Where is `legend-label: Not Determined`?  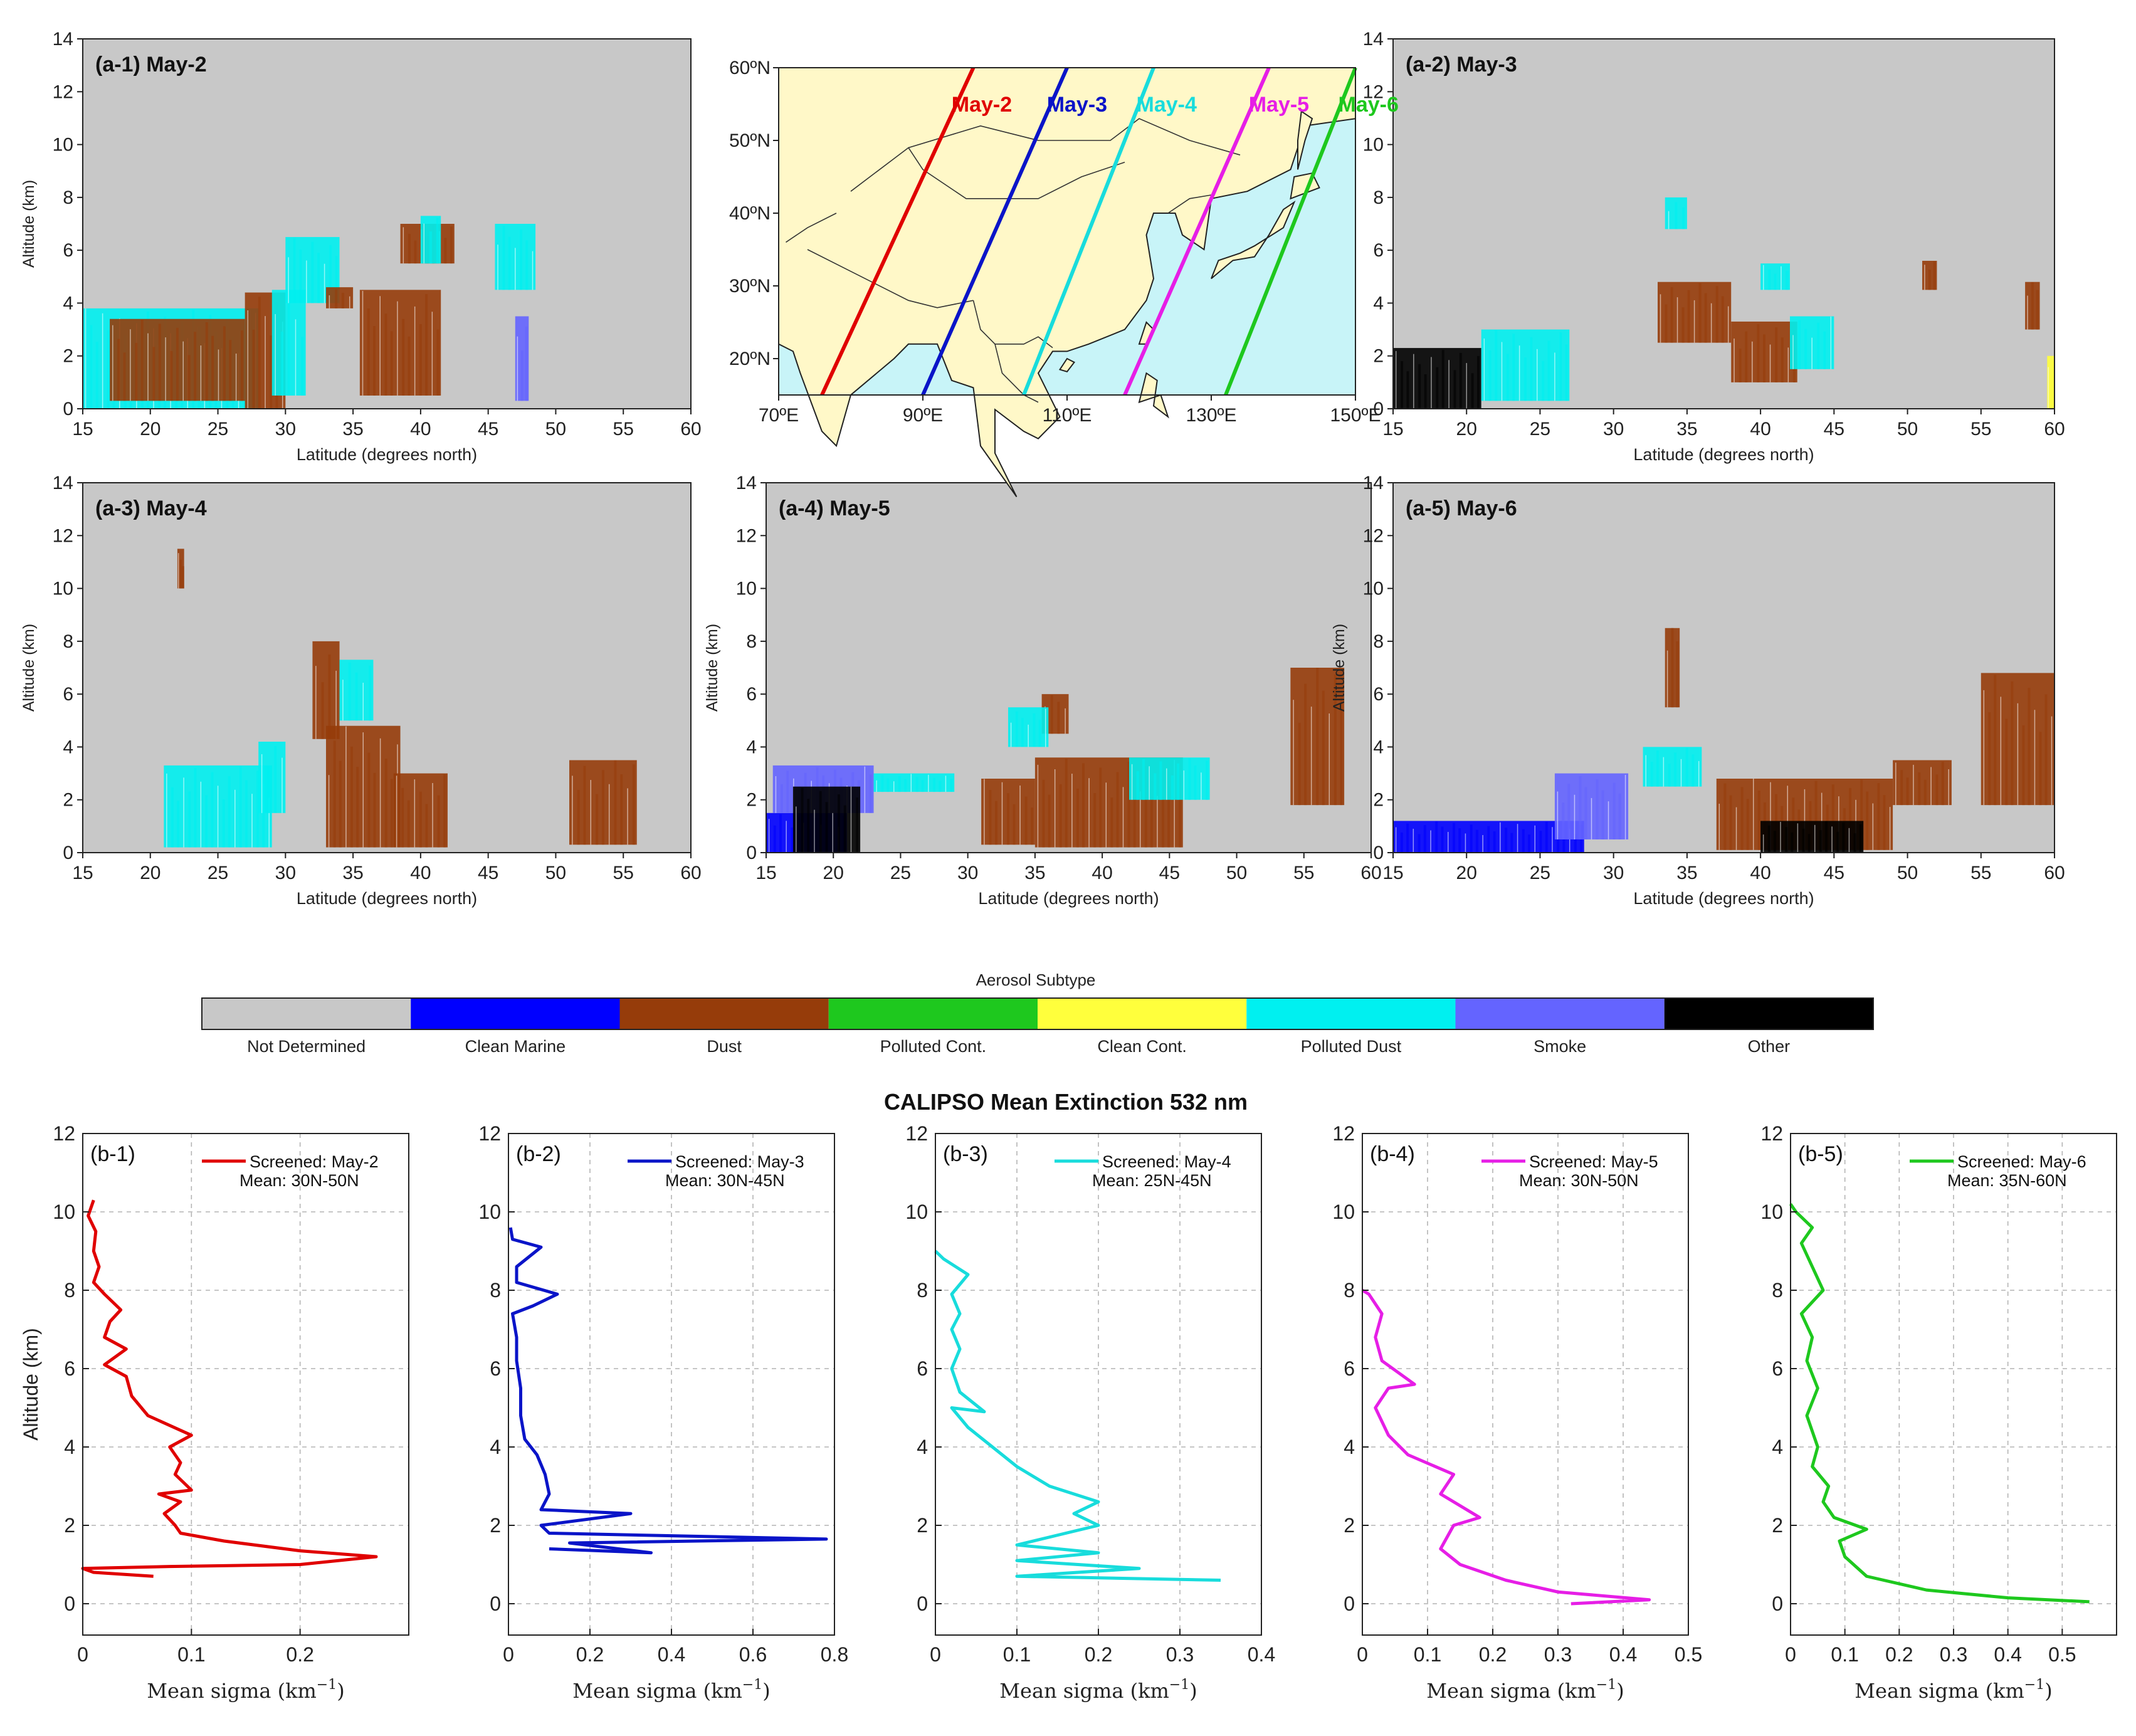 legend-label: Not Determined is located at coordinates (306, 1046).